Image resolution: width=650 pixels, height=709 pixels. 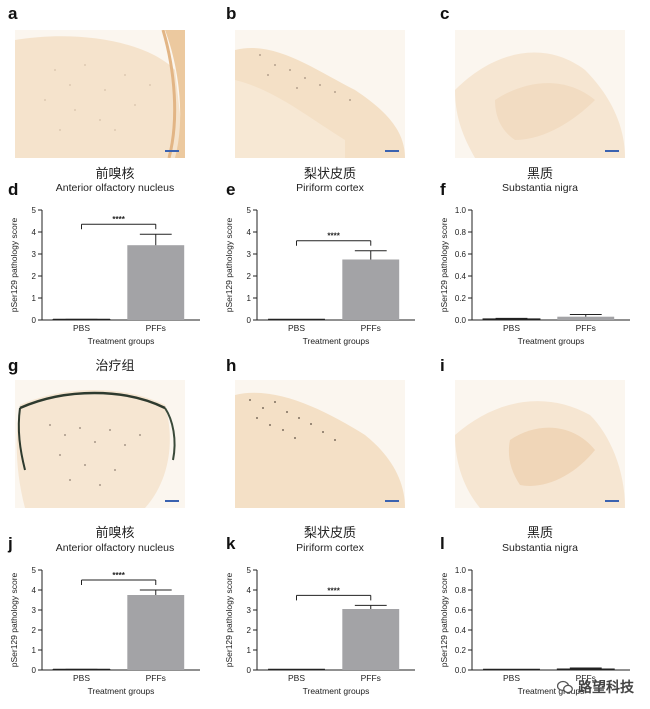 What do you see at coordinates (115, 366) in the screenshot?
I see `group-g-title-cn: 治疗组` at bounding box center [115, 366].